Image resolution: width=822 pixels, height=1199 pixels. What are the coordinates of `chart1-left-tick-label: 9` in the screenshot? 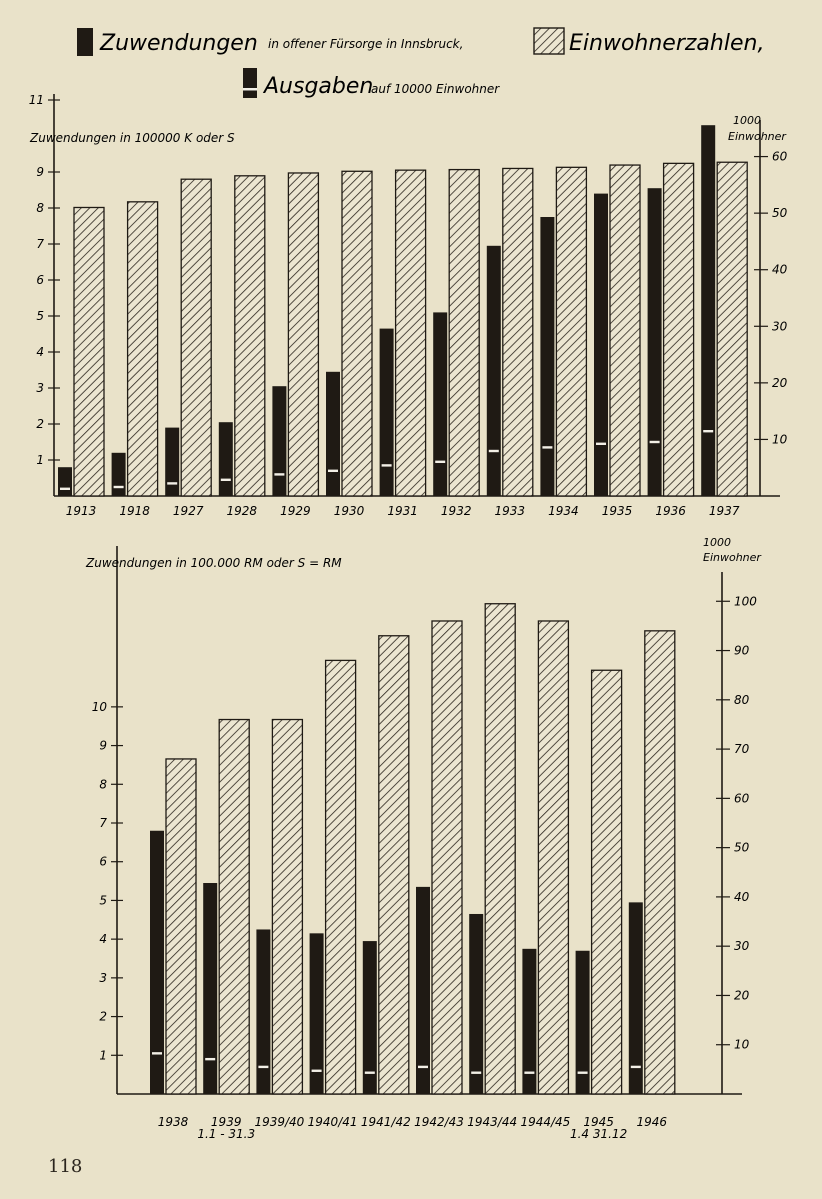 It's located at (40, 172).